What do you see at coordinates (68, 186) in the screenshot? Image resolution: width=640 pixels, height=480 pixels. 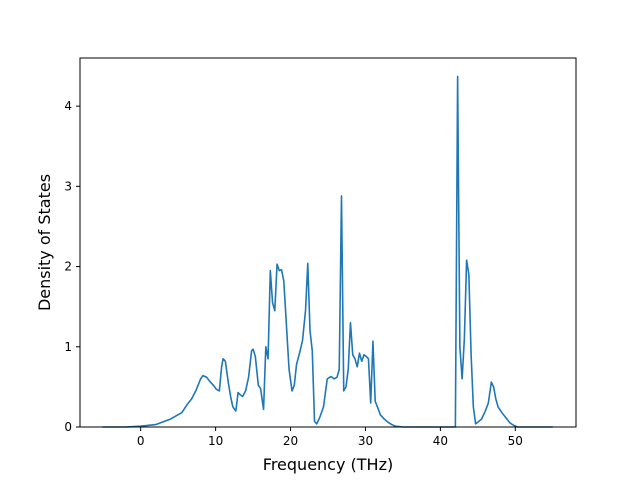 I see `y-tick-label: 3` at bounding box center [68, 186].